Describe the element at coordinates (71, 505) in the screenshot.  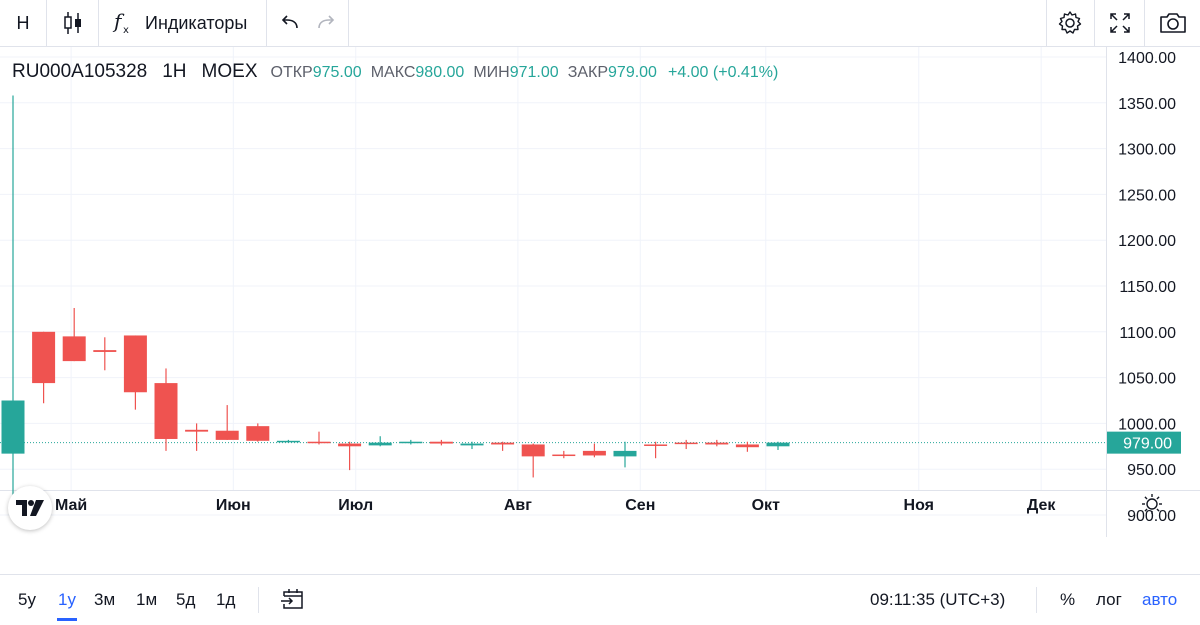
I see `time-tick-label: Май` at that location.